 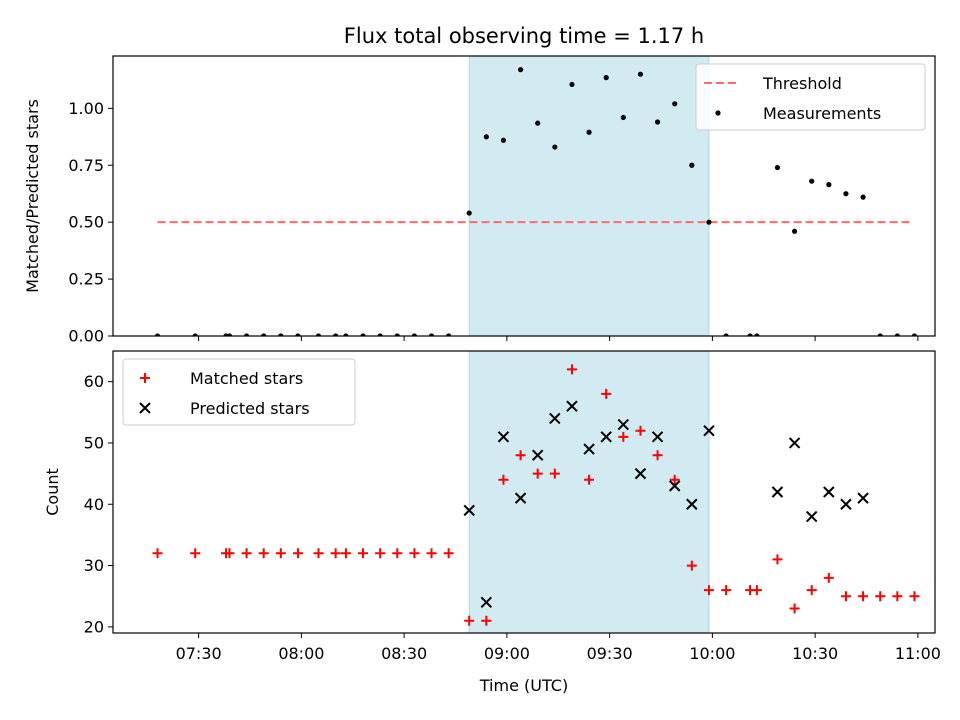 I want to click on y-tick-label: 0.25, so click(x=86, y=279).